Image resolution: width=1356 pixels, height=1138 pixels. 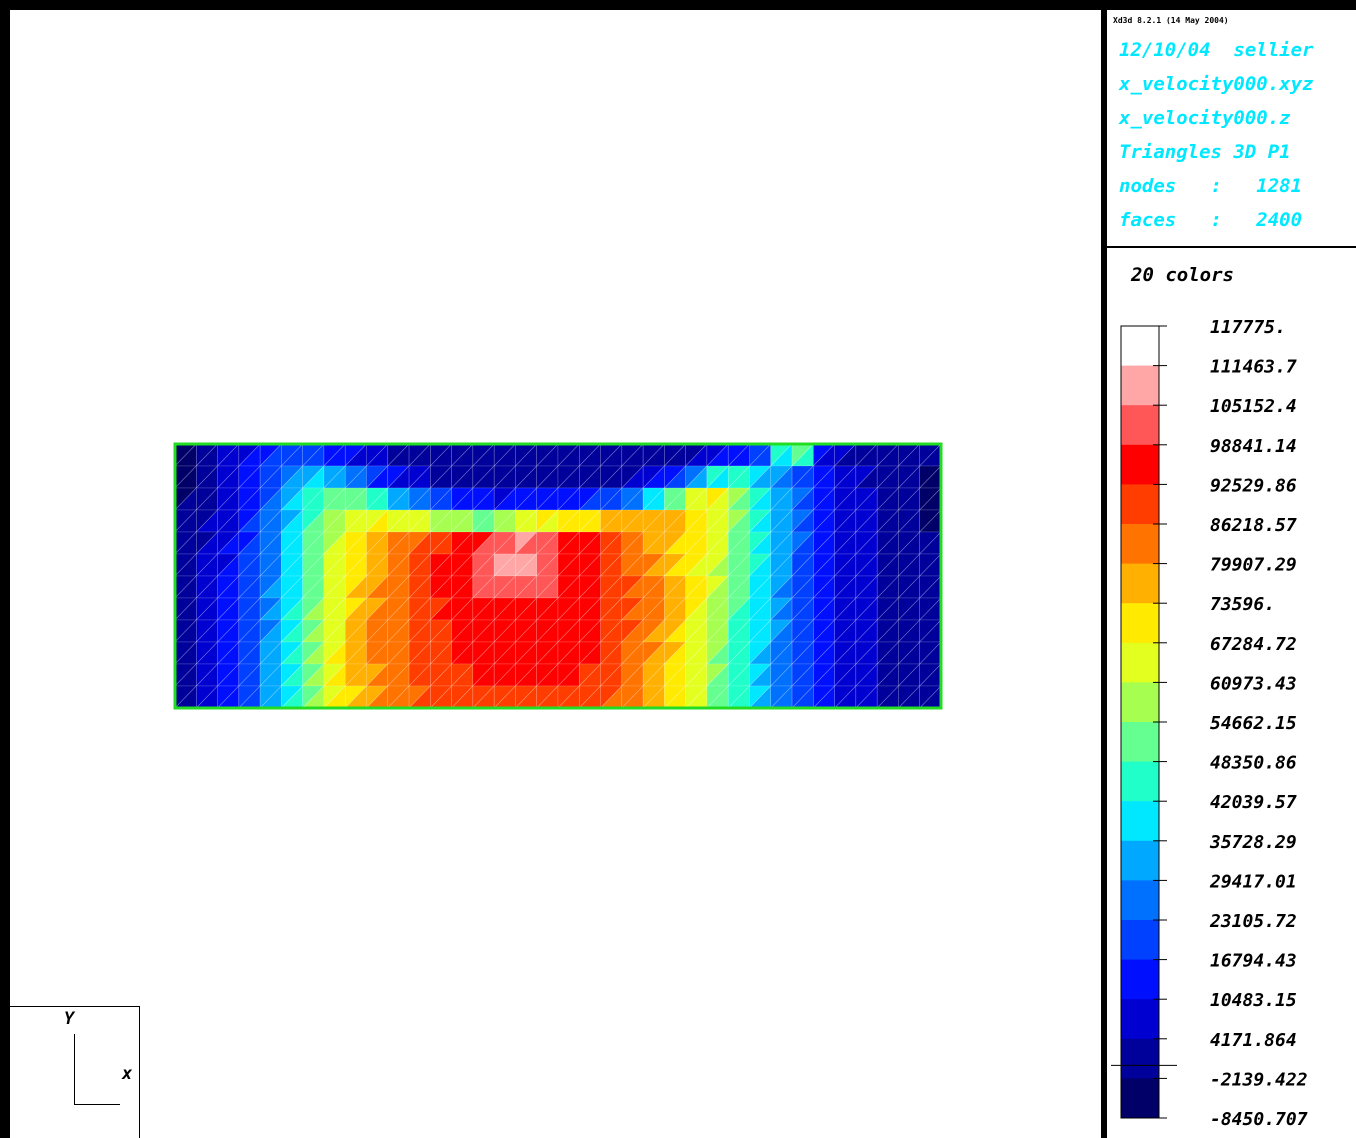 I want to click on info-date-user: 12/10/04 sellier, so click(x=1216, y=50).